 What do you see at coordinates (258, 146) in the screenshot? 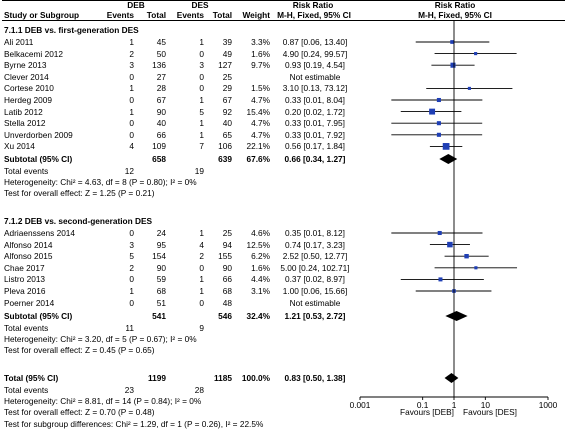
I see `study-weight: 22.1%` at bounding box center [258, 146].